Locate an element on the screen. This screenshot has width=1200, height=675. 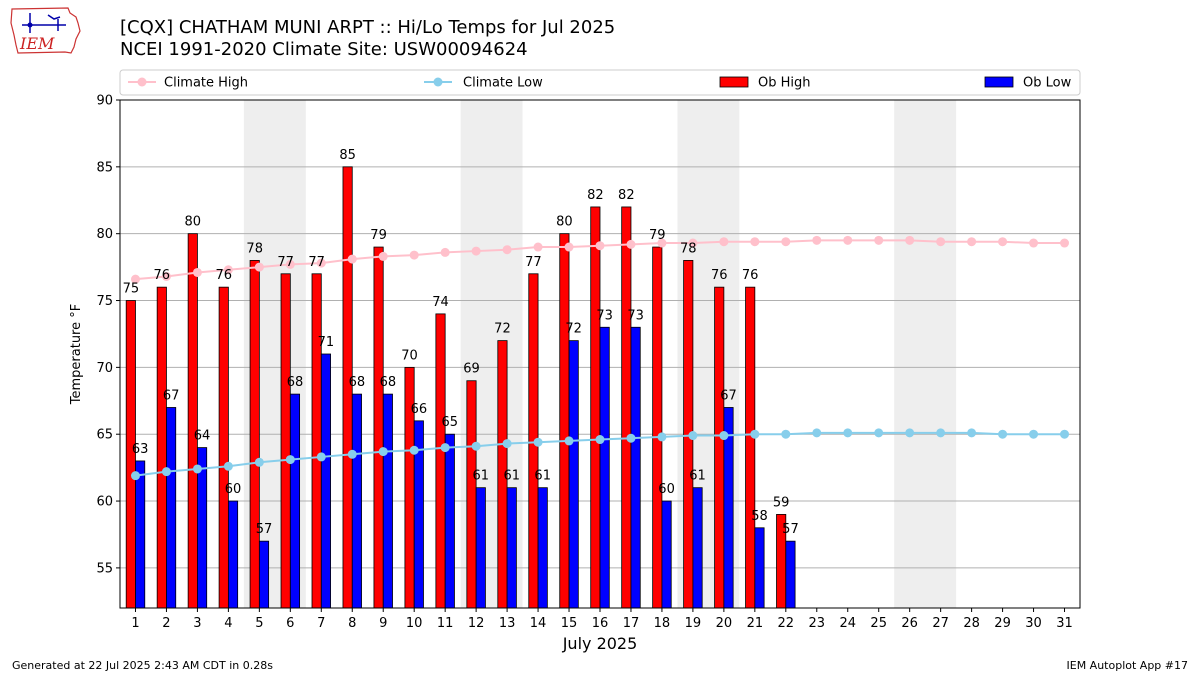
ob-high-label: 70 is located at coordinates (409, 355).